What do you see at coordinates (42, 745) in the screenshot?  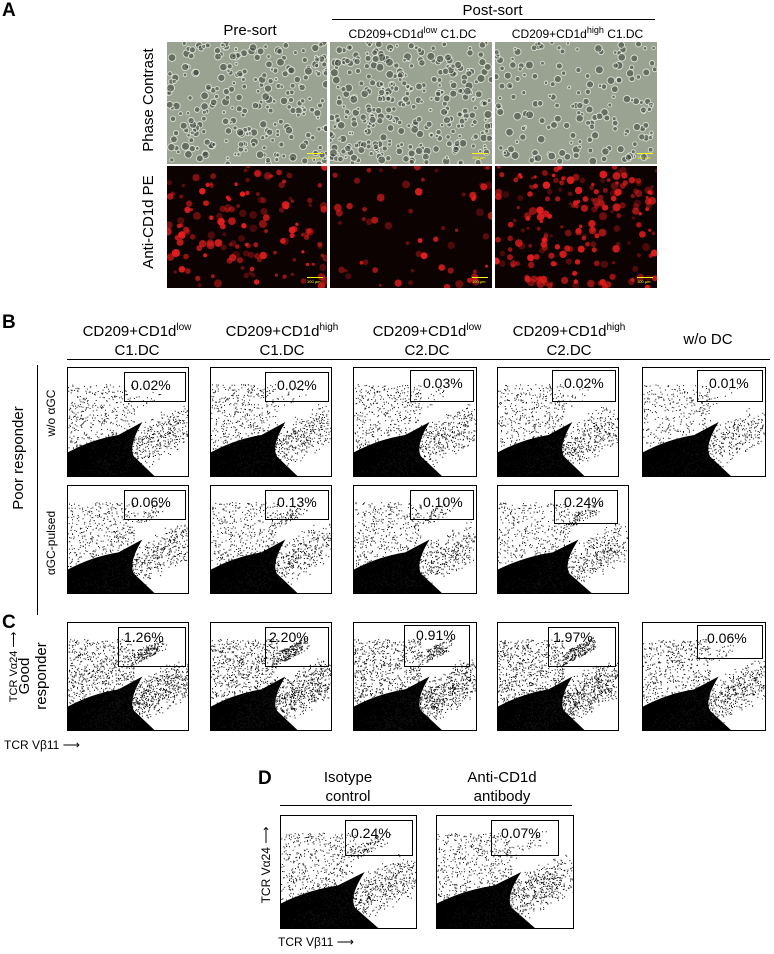 I see `c-x-axis-label: TCR Vβ11 ⟶` at bounding box center [42, 745].